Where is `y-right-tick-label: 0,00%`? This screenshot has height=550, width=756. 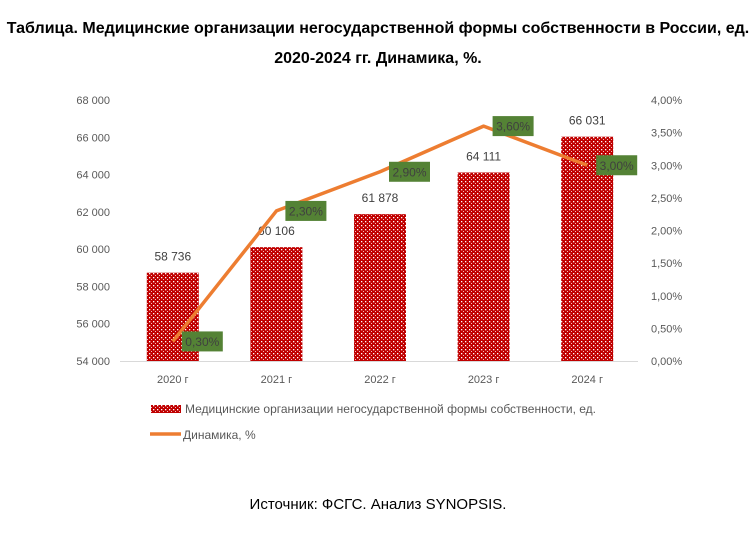
y-right-tick-label: 0,00% is located at coordinates (666, 362).